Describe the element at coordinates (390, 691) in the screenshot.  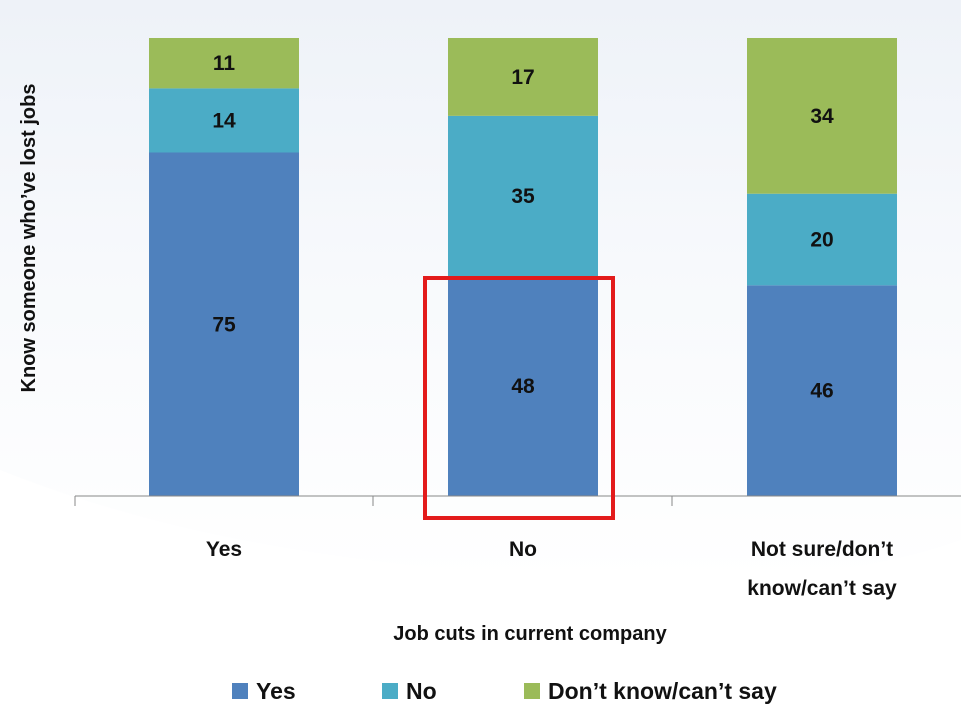
I see `legend-swatch-no` at that location.